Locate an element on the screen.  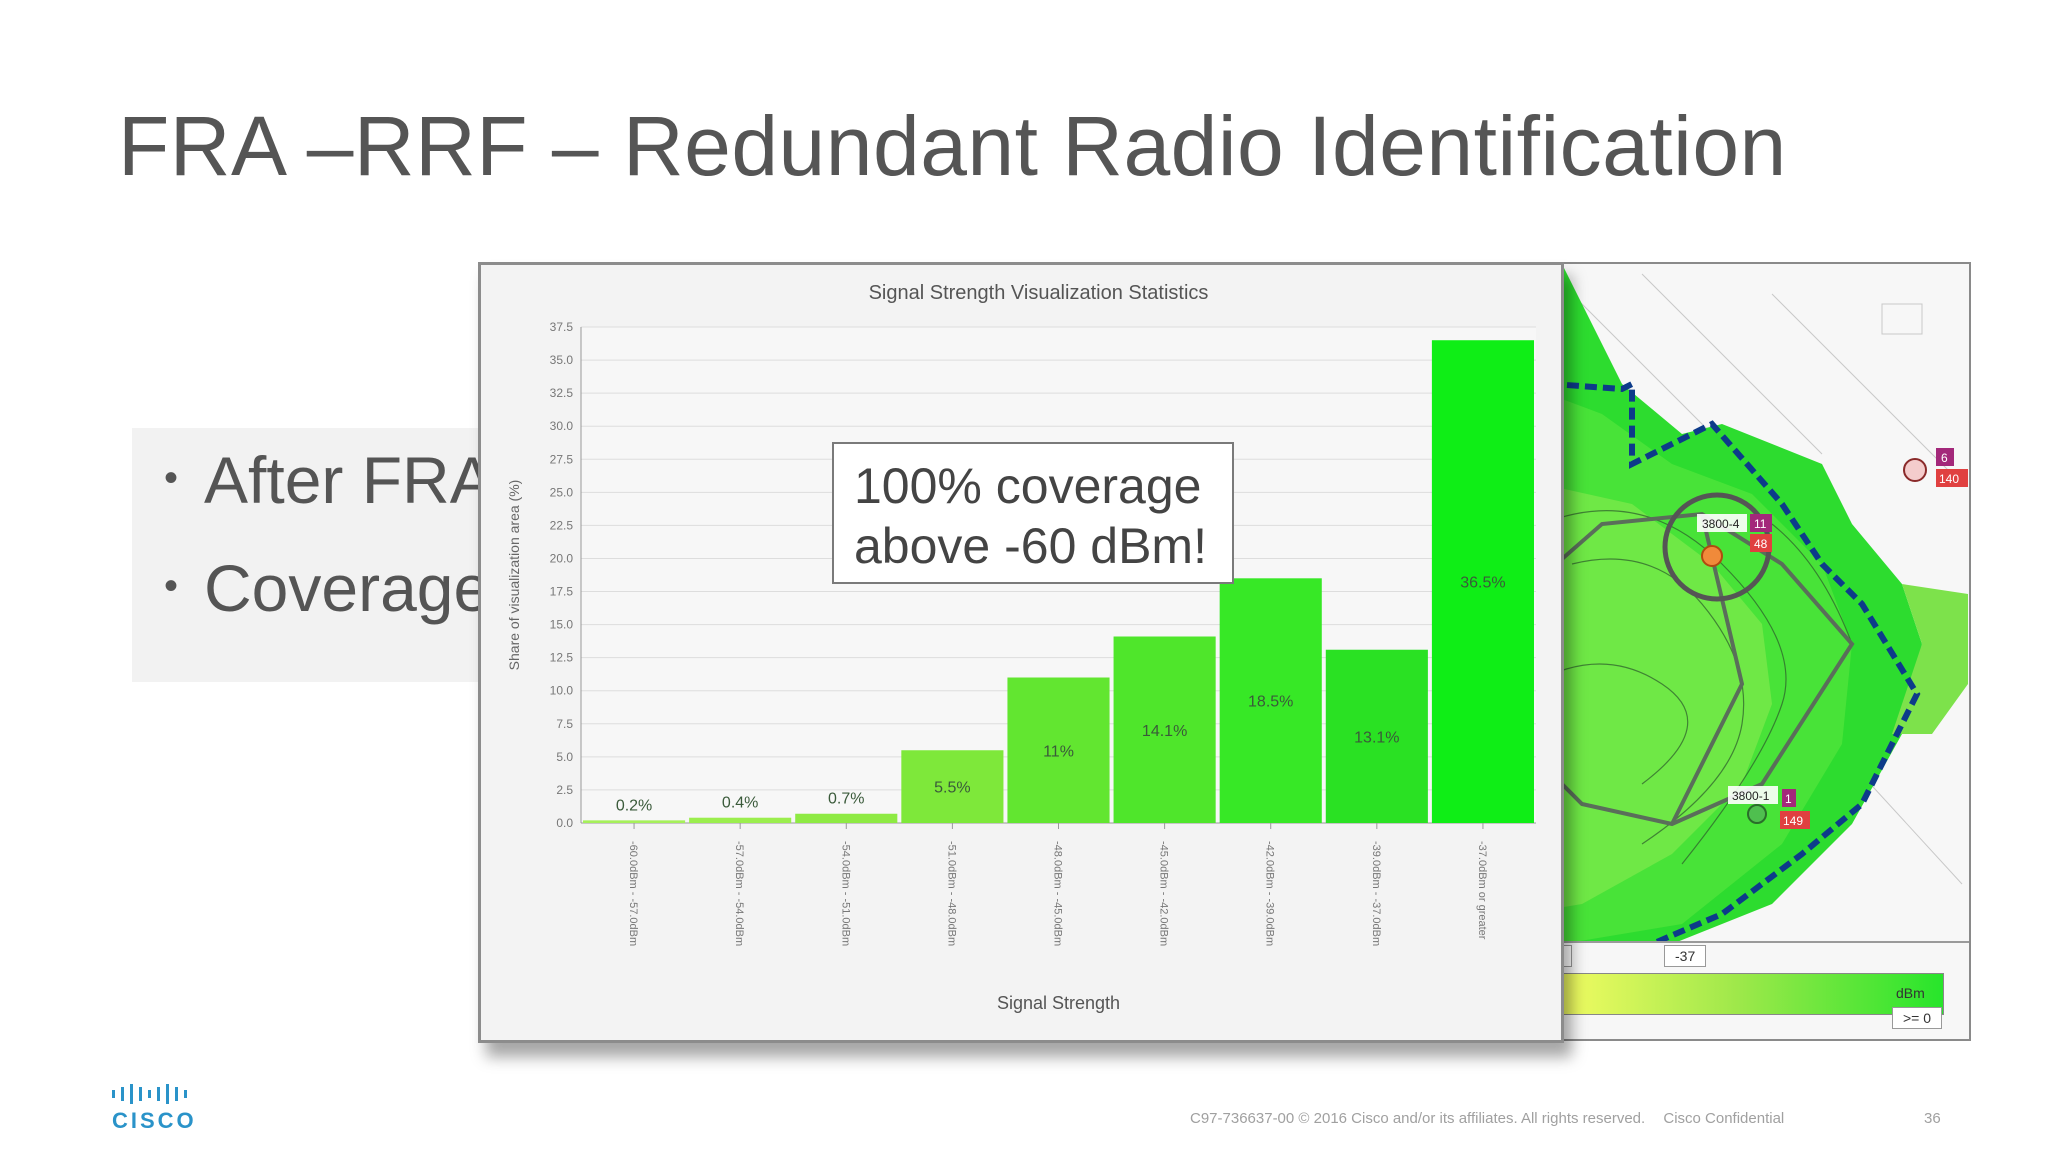
cisco-logo: CISCO is located at coordinates (154, 1108).